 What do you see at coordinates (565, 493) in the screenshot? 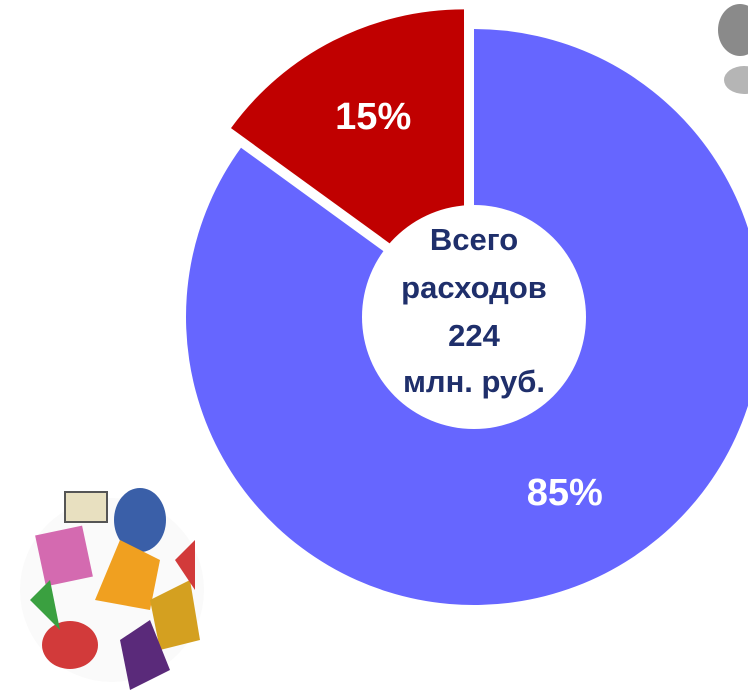
I see `value-label: 85%` at bounding box center [565, 493].